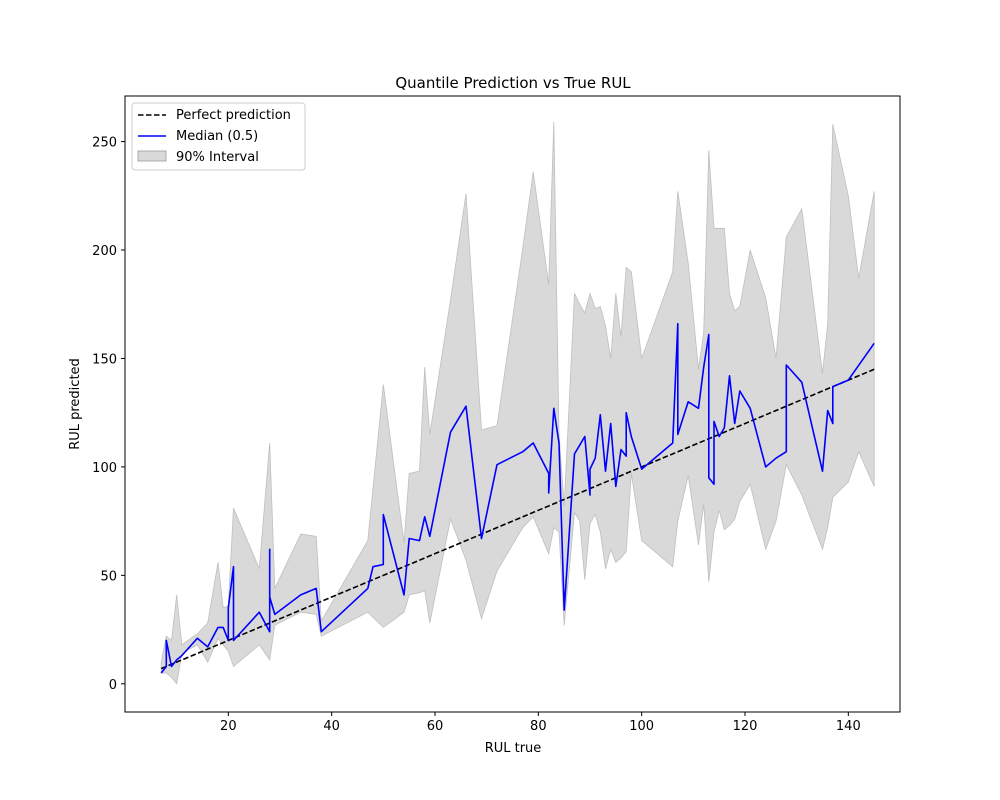  Describe the element at coordinates (75, 404) in the screenshot. I see `y-axis-label: RUL predicted` at that location.